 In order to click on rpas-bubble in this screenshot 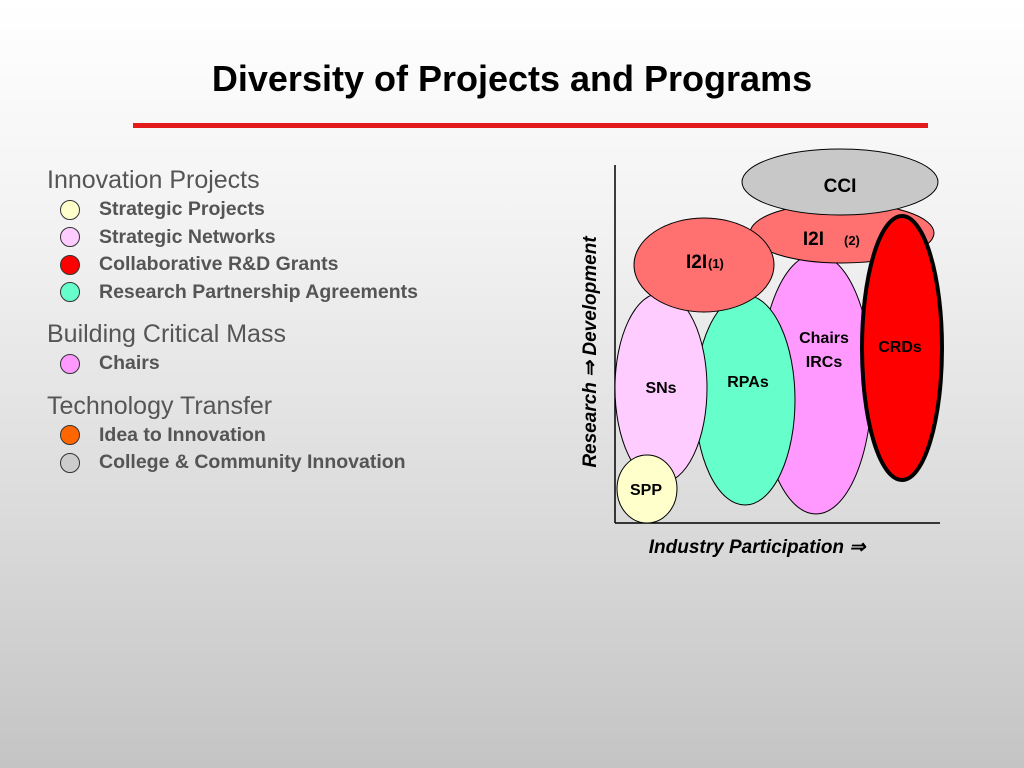, I will do `click(745, 400)`.